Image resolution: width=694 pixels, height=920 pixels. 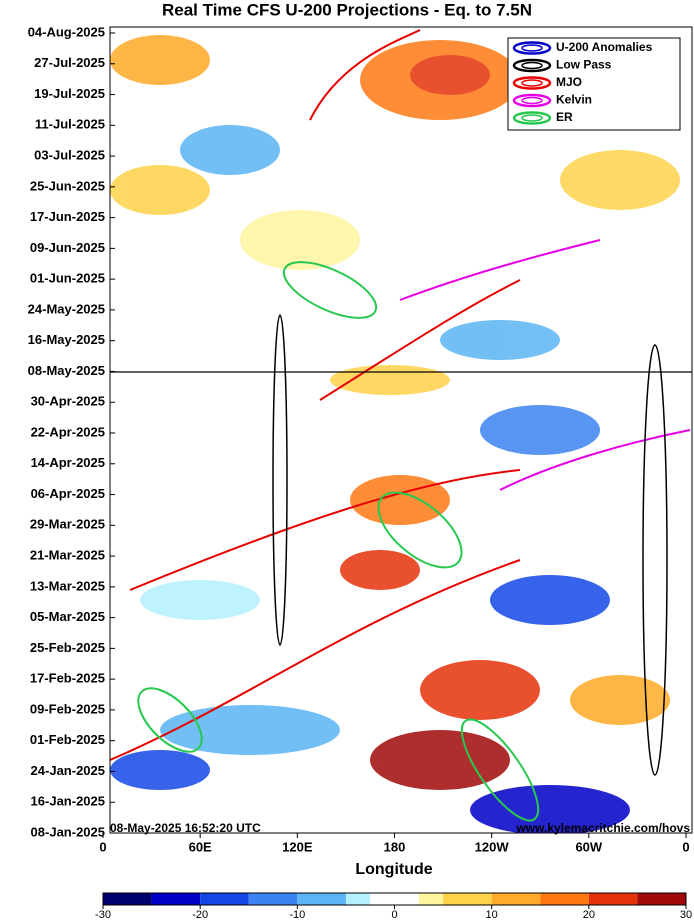 What do you see at coordinates (394, 914) in the screenshot?
I see `colorbar-tick-label: 0` at bounding box center [394, 914].